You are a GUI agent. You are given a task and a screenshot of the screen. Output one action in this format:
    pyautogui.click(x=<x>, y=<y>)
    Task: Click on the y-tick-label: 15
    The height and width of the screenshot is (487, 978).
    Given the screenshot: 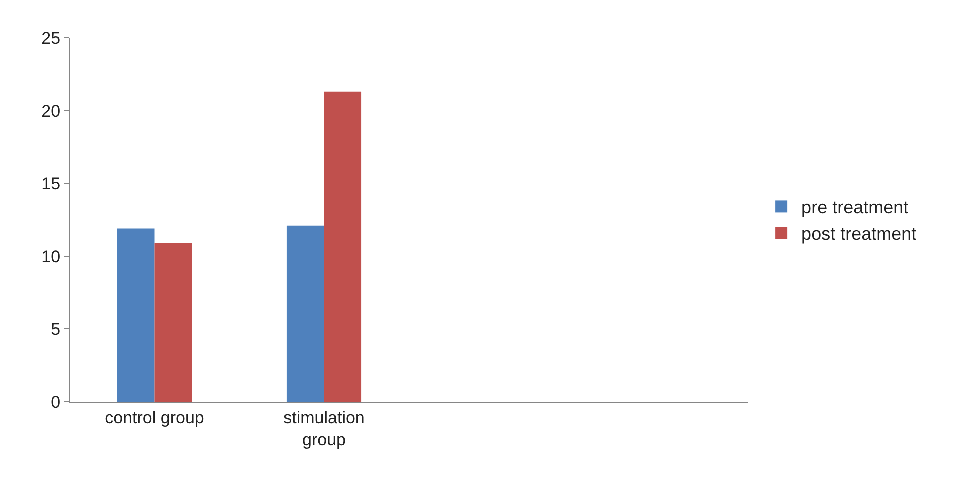 What is the action you would take?
    pyautogui.click(x=51, y=184)
    